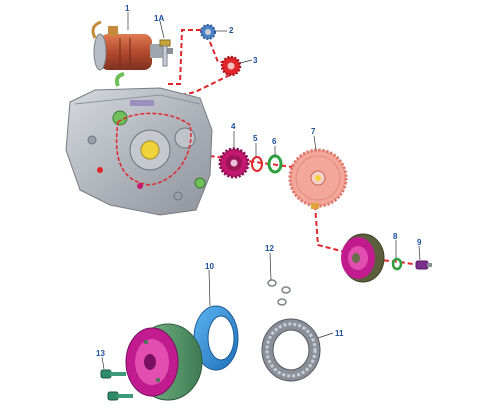  What do you see at coordinates (209, 266) in the screenshot?
I see `callout-label-10: 10` at bounding box center [209, 266].